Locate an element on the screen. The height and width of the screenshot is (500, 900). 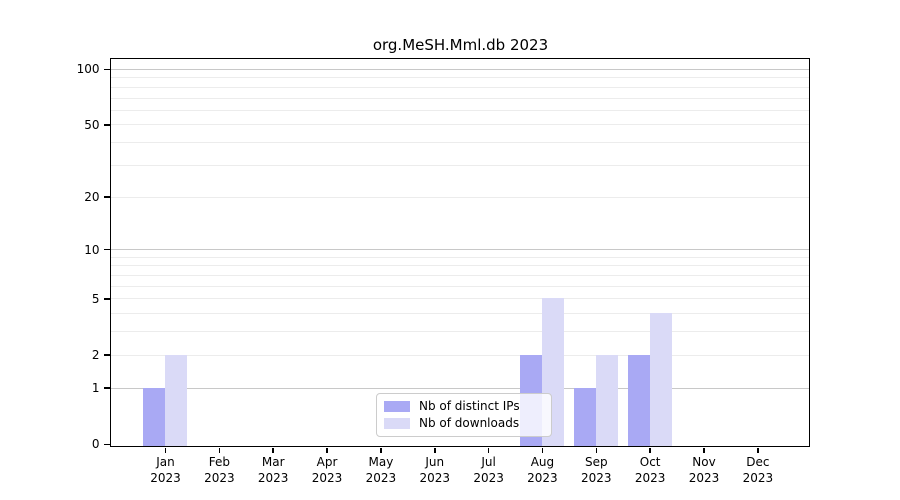
y-tick-label: 2 is located at coordinates (95, 355).